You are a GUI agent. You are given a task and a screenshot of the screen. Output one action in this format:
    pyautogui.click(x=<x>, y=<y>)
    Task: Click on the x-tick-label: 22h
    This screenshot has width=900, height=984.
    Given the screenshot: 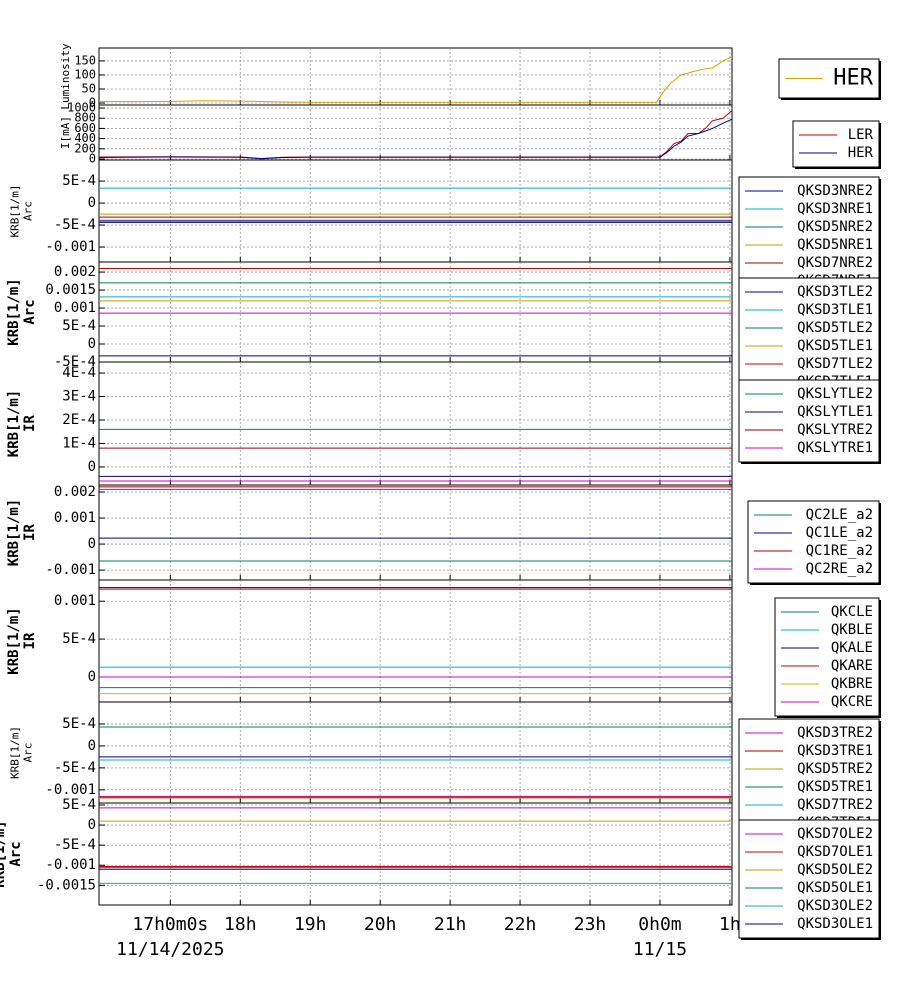 What is the action you would take?
    pyautogui.click(x=520, y=924)
    